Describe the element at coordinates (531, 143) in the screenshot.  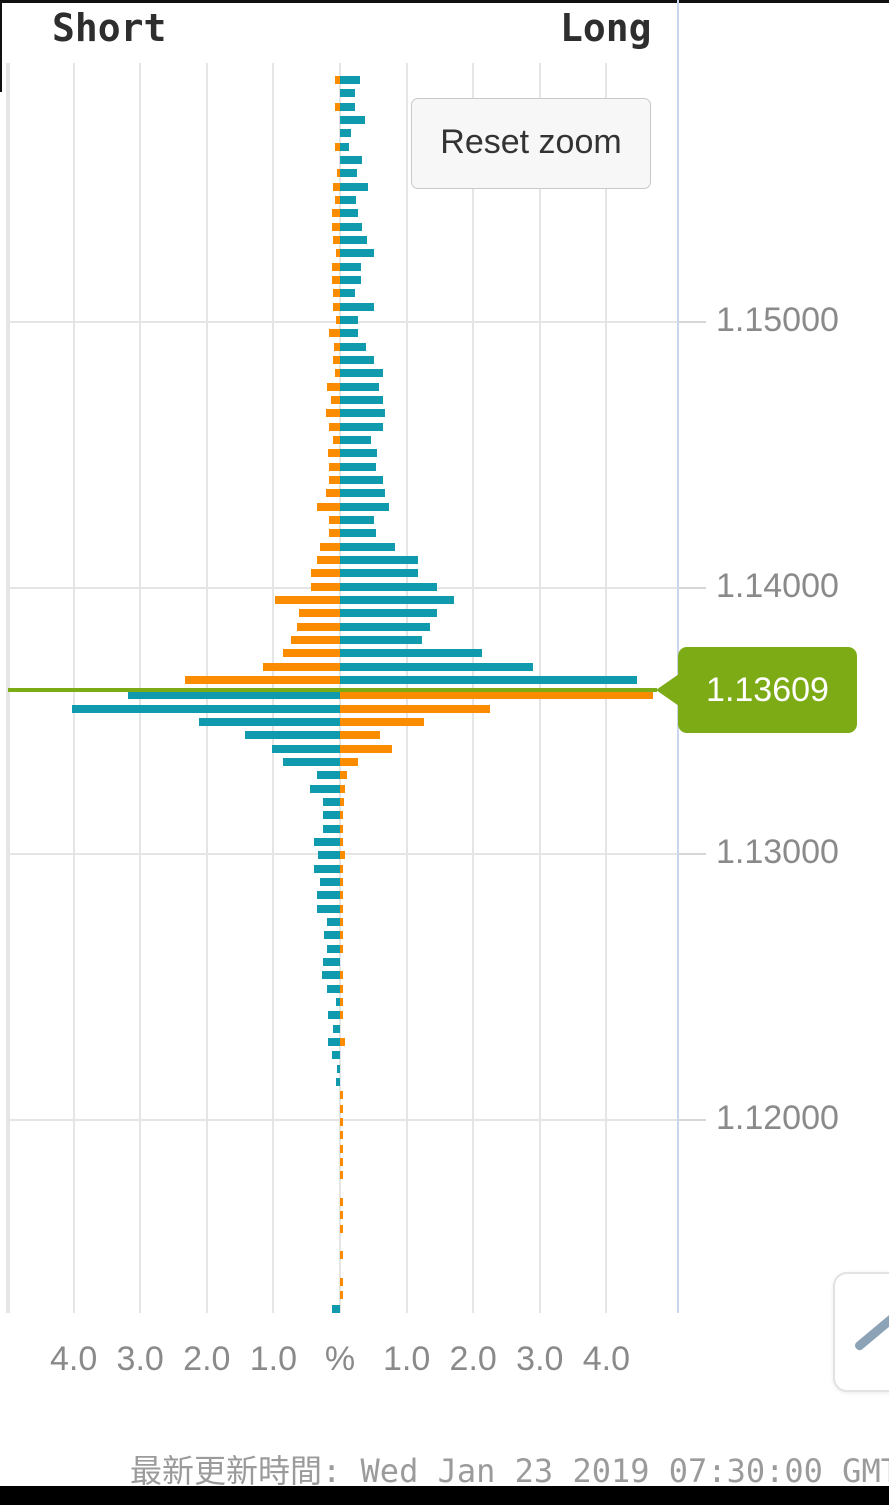
I see `reset-zoom-button: Reset zoom` at that location.